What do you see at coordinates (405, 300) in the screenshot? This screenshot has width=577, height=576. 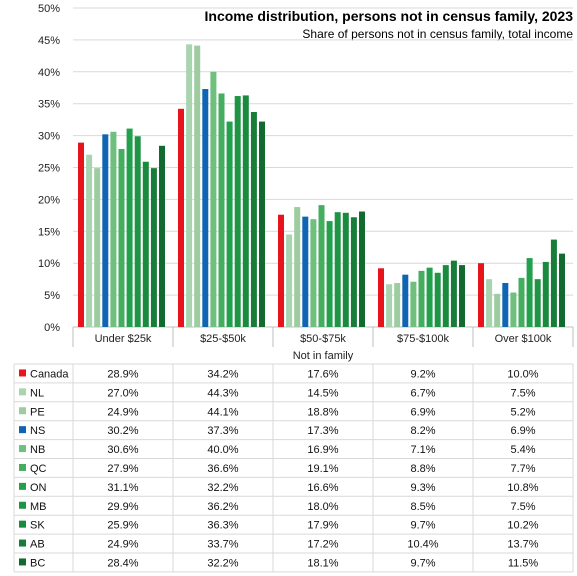 I see `bar-ns-75-100k` at bounding box center [405, 300].